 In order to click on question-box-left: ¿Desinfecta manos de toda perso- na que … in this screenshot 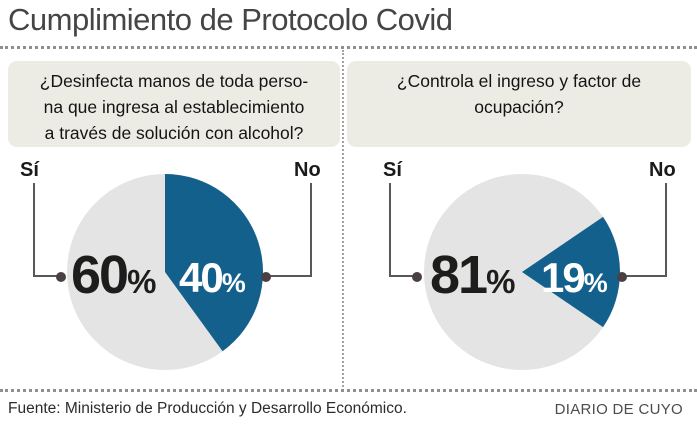, I will do `click(174, 104)`.